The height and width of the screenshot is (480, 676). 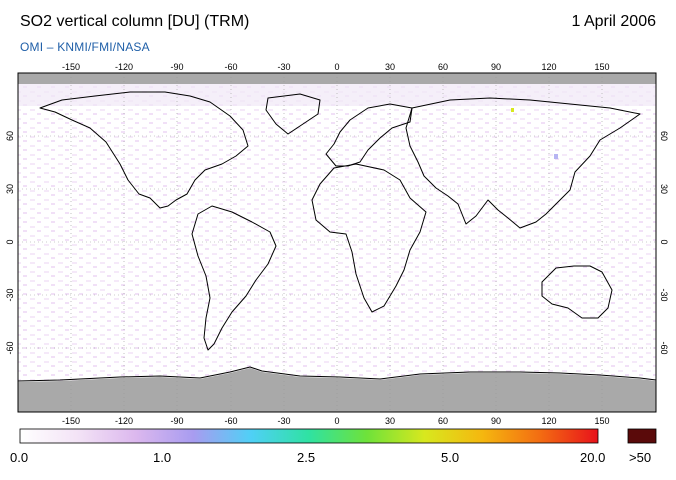 What do you see at coordinates (10, 347) in the screenshot?
I see `lat-tick-left: -60` at bounding box center [10, 347].